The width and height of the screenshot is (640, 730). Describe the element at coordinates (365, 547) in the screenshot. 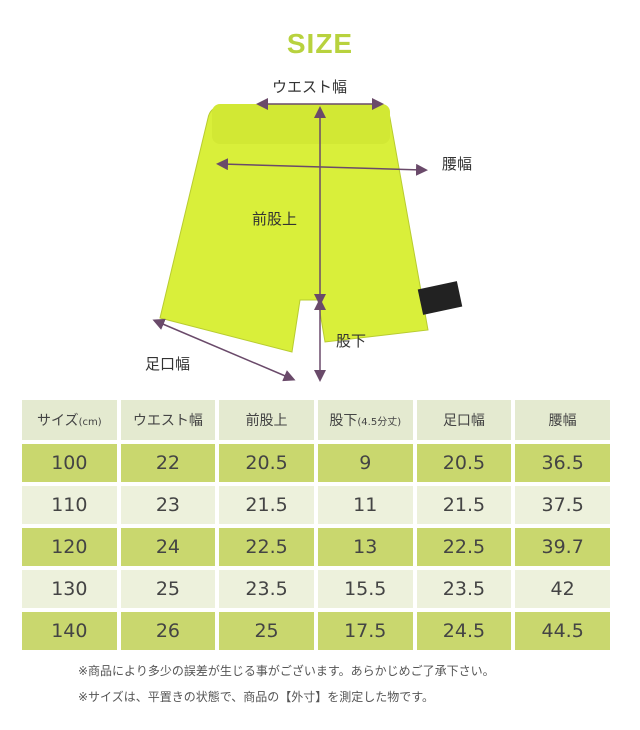

I see `table-cell: 13` at that location.